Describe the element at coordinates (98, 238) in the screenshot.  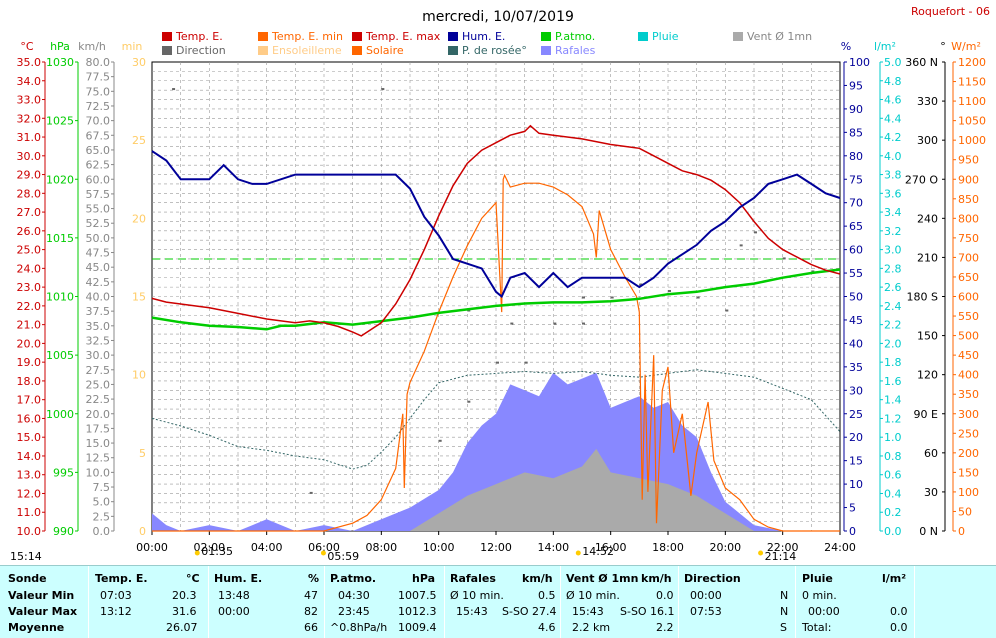
I see `wind-tick-label: 50.0` at that location.